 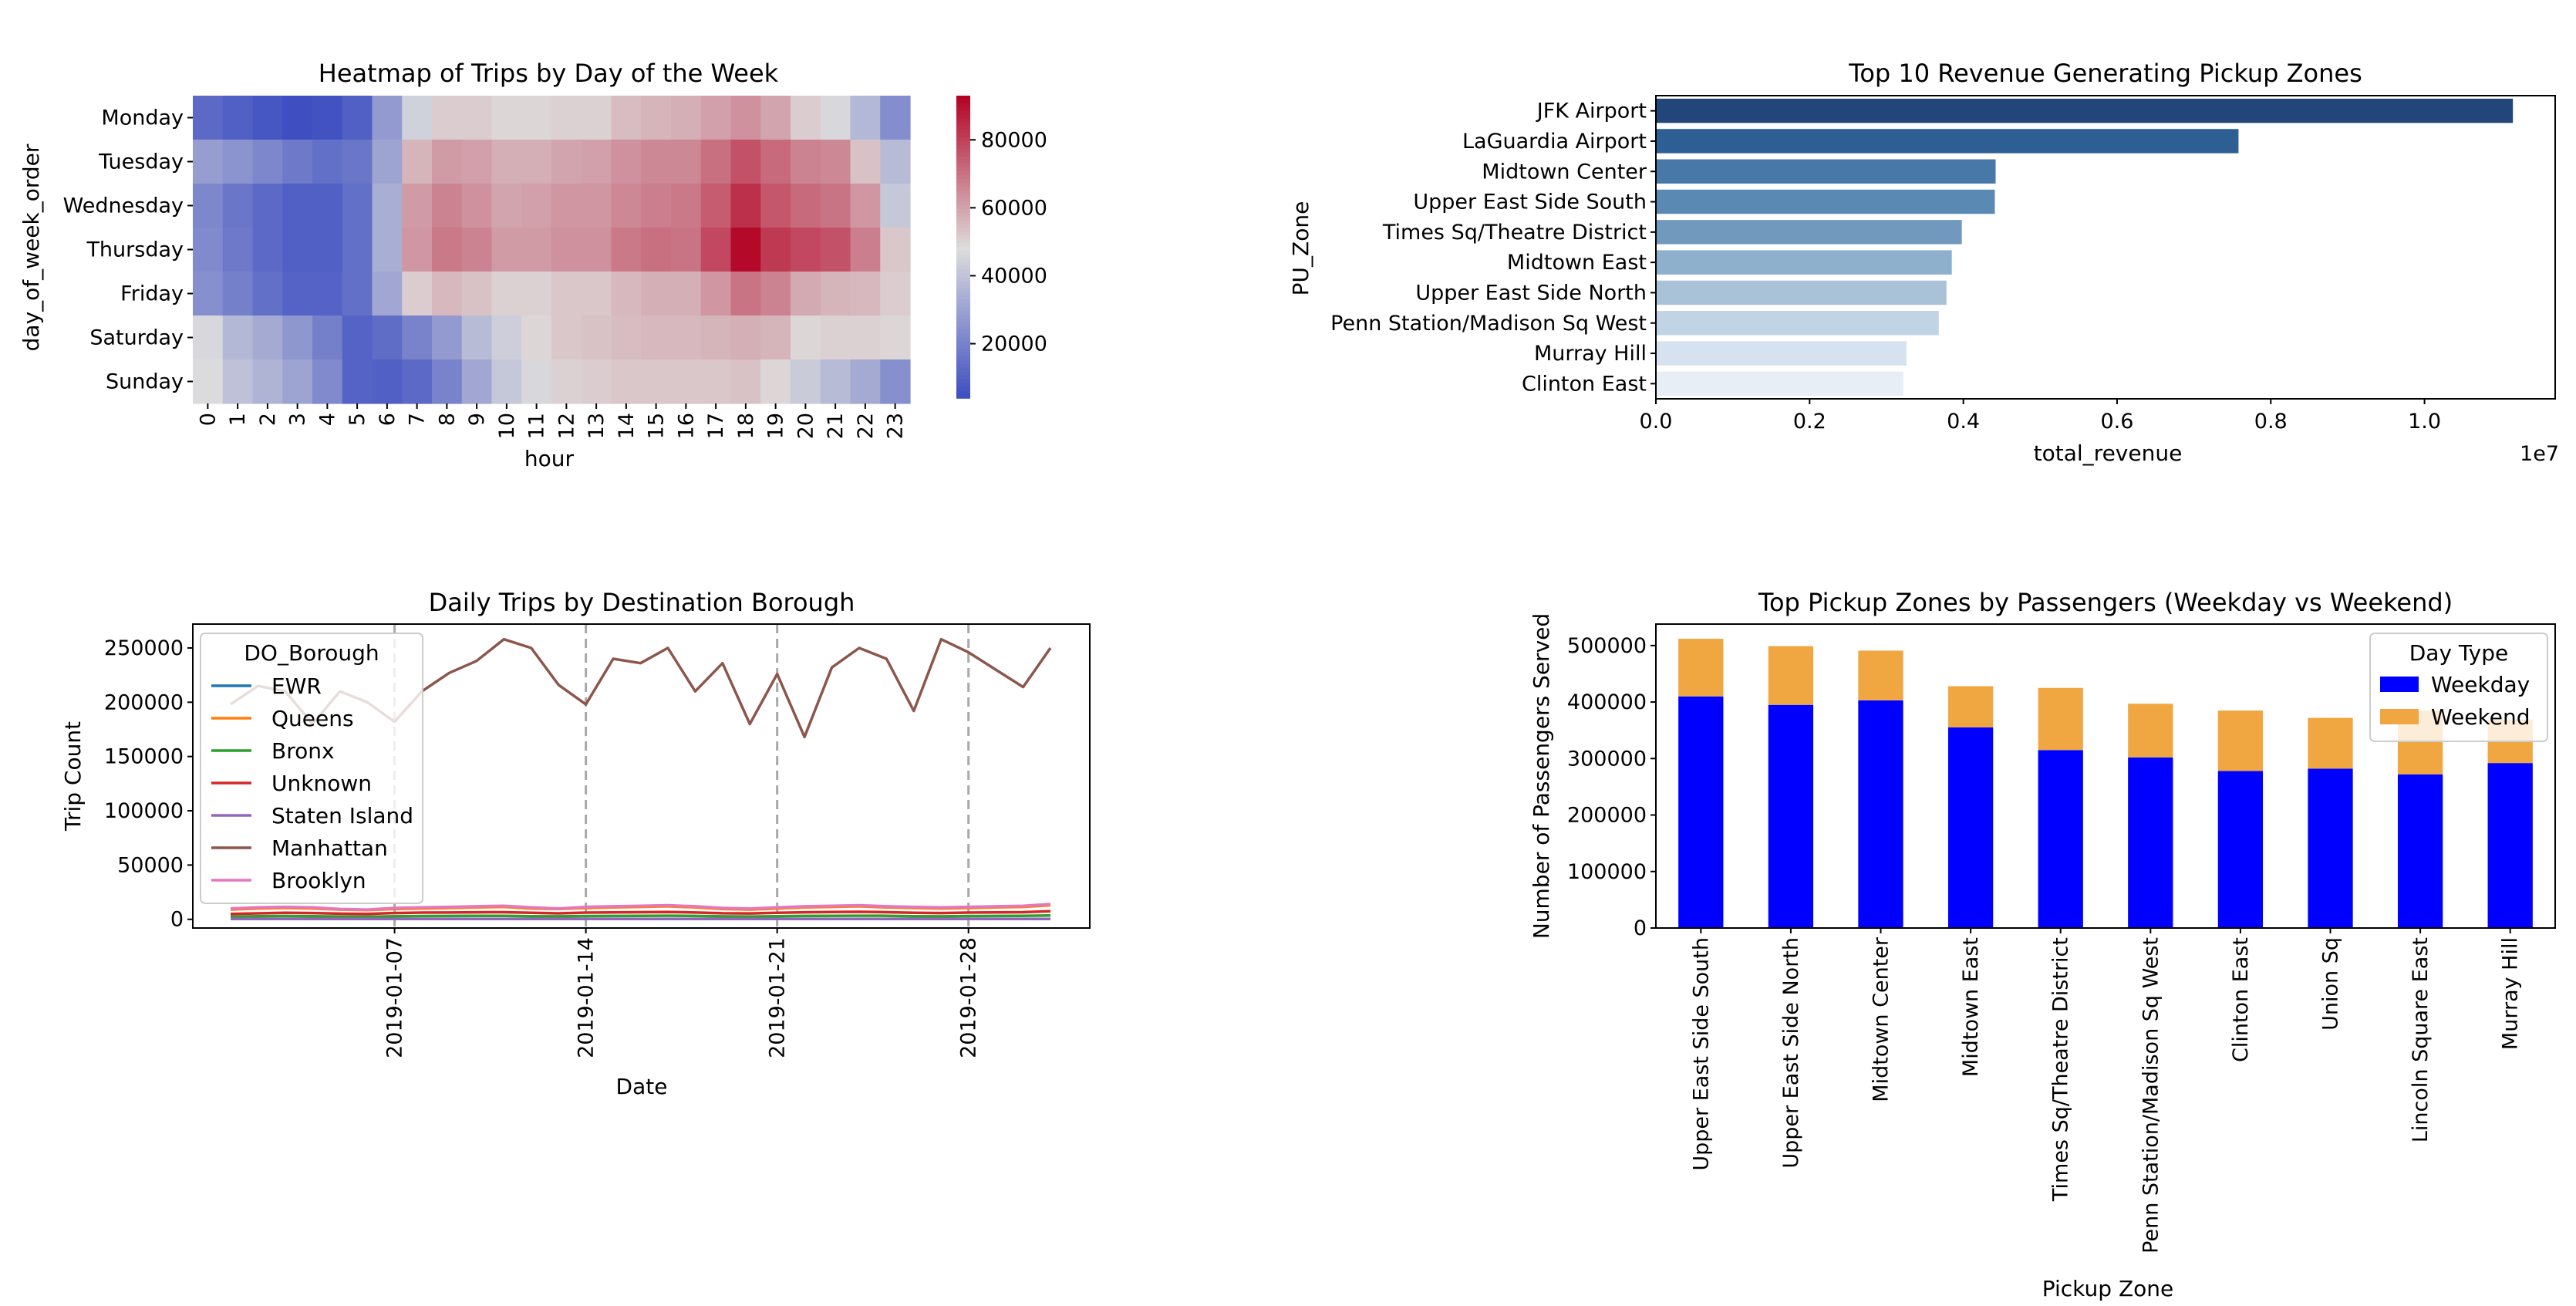 What do you see at coordinates (2420, 851) in the screenshot?
I see `bar-weekday-lincoln-square-east` at bounding box center [2420, 851].